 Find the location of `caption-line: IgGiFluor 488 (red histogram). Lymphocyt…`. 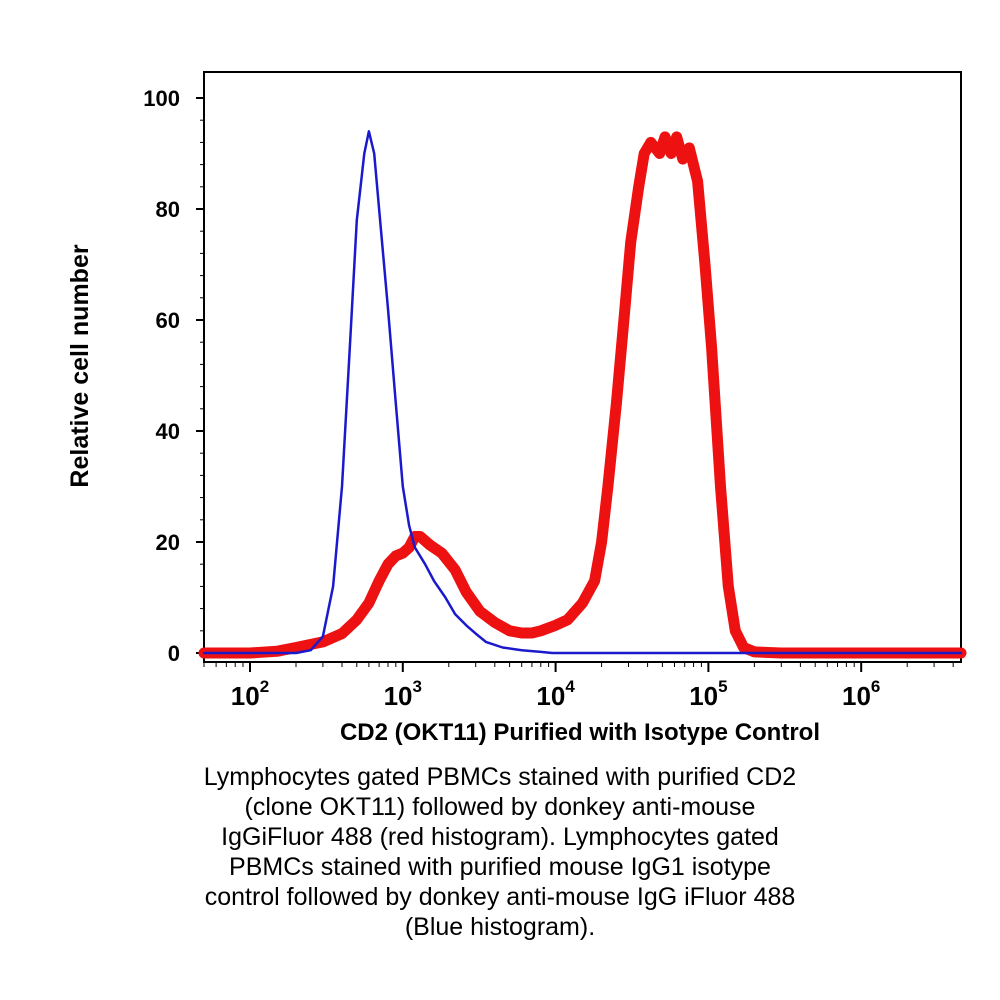

caption-line: IgGiFluor 488 (red histogram). Lymphocyt… is located at coordinates (500, 837).